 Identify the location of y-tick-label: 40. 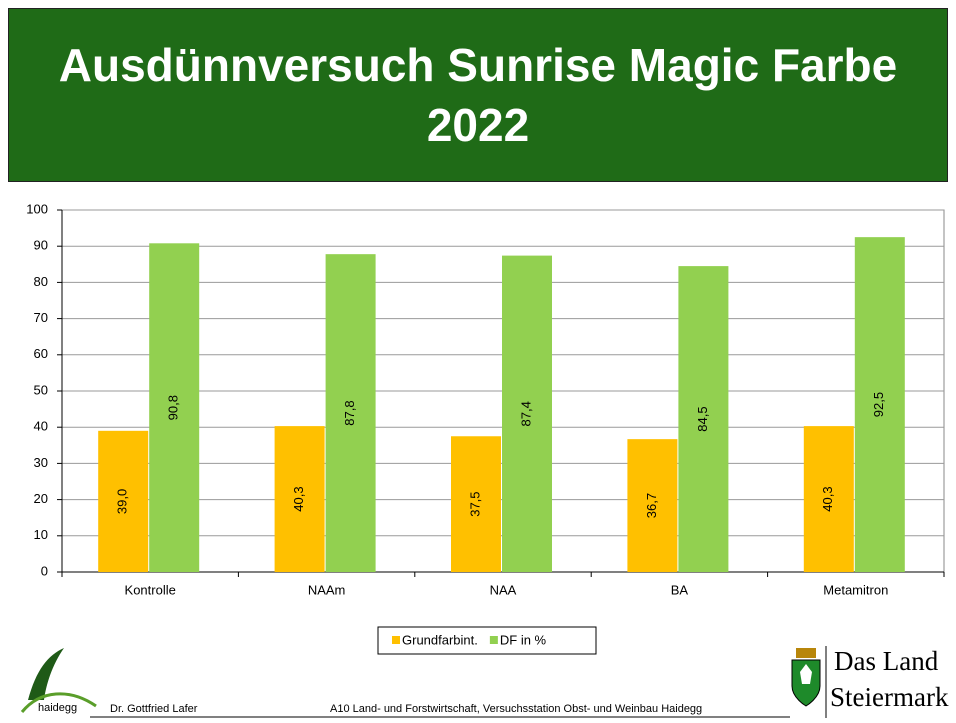
(41, 426).